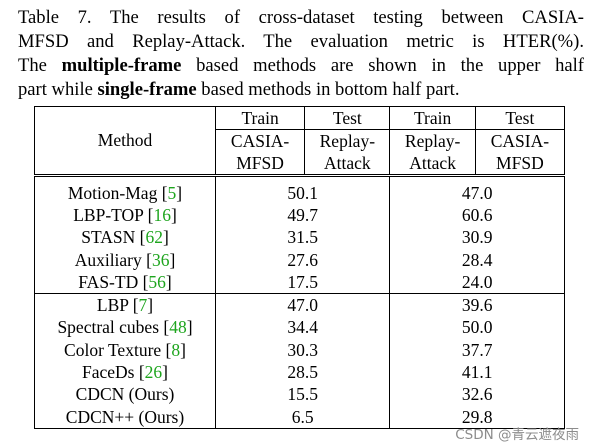  What do you see at coordinates (299, 178) in the screenshot?
I see `header-separator` at bounding box center [299, 178].